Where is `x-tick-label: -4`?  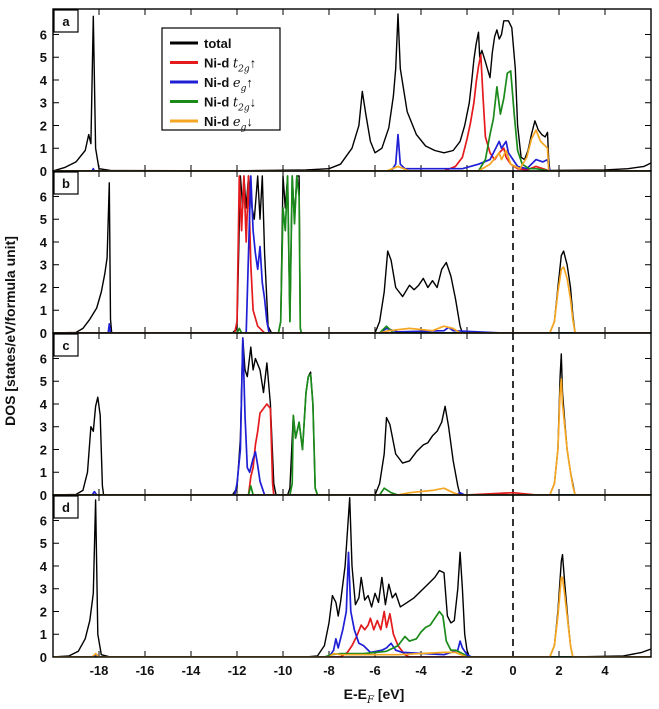 x-tick-label: -4 is located at coordinates (421, 670).